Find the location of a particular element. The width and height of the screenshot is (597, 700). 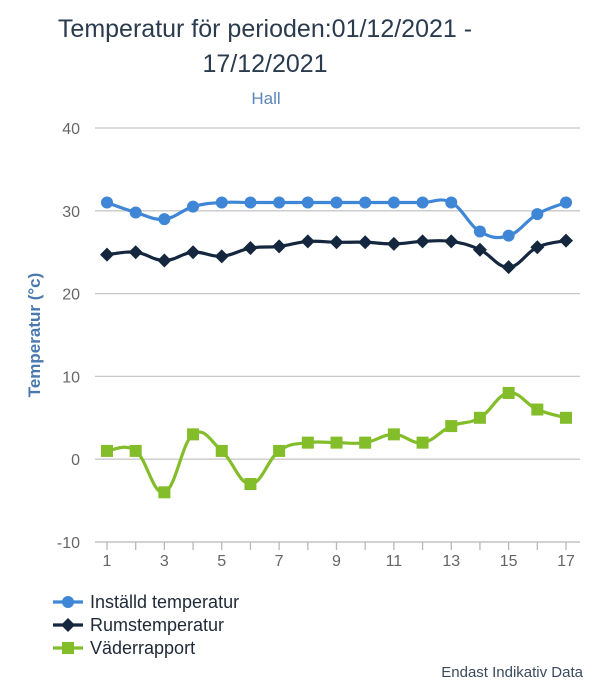

legend-label: Inställd temperatur is located at coordinates (164, 602).